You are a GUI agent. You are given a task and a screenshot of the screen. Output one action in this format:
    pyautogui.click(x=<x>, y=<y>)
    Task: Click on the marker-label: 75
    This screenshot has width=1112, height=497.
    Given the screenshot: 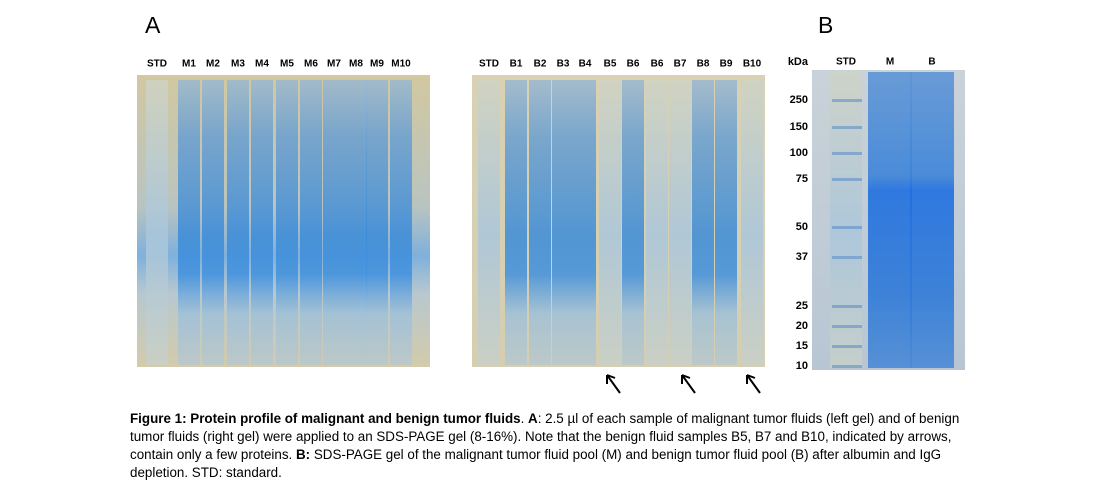 What is the action you would take?
    pyautogui.click(x=802, y=179)
    